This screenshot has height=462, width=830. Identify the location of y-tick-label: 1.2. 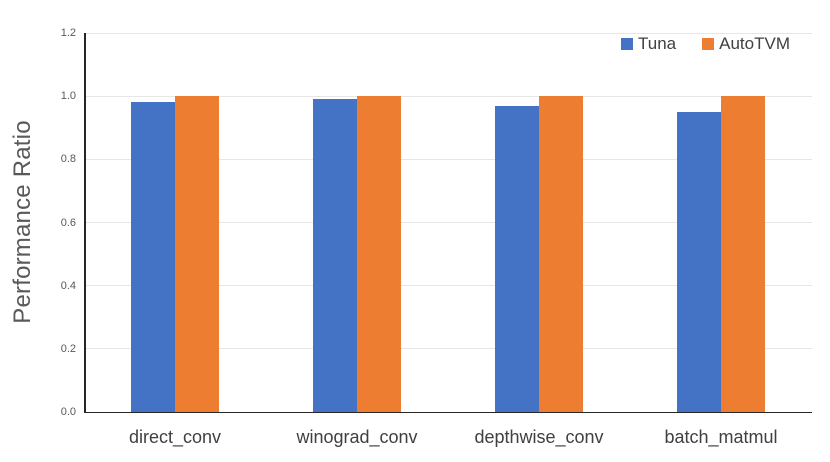
(68, 33).